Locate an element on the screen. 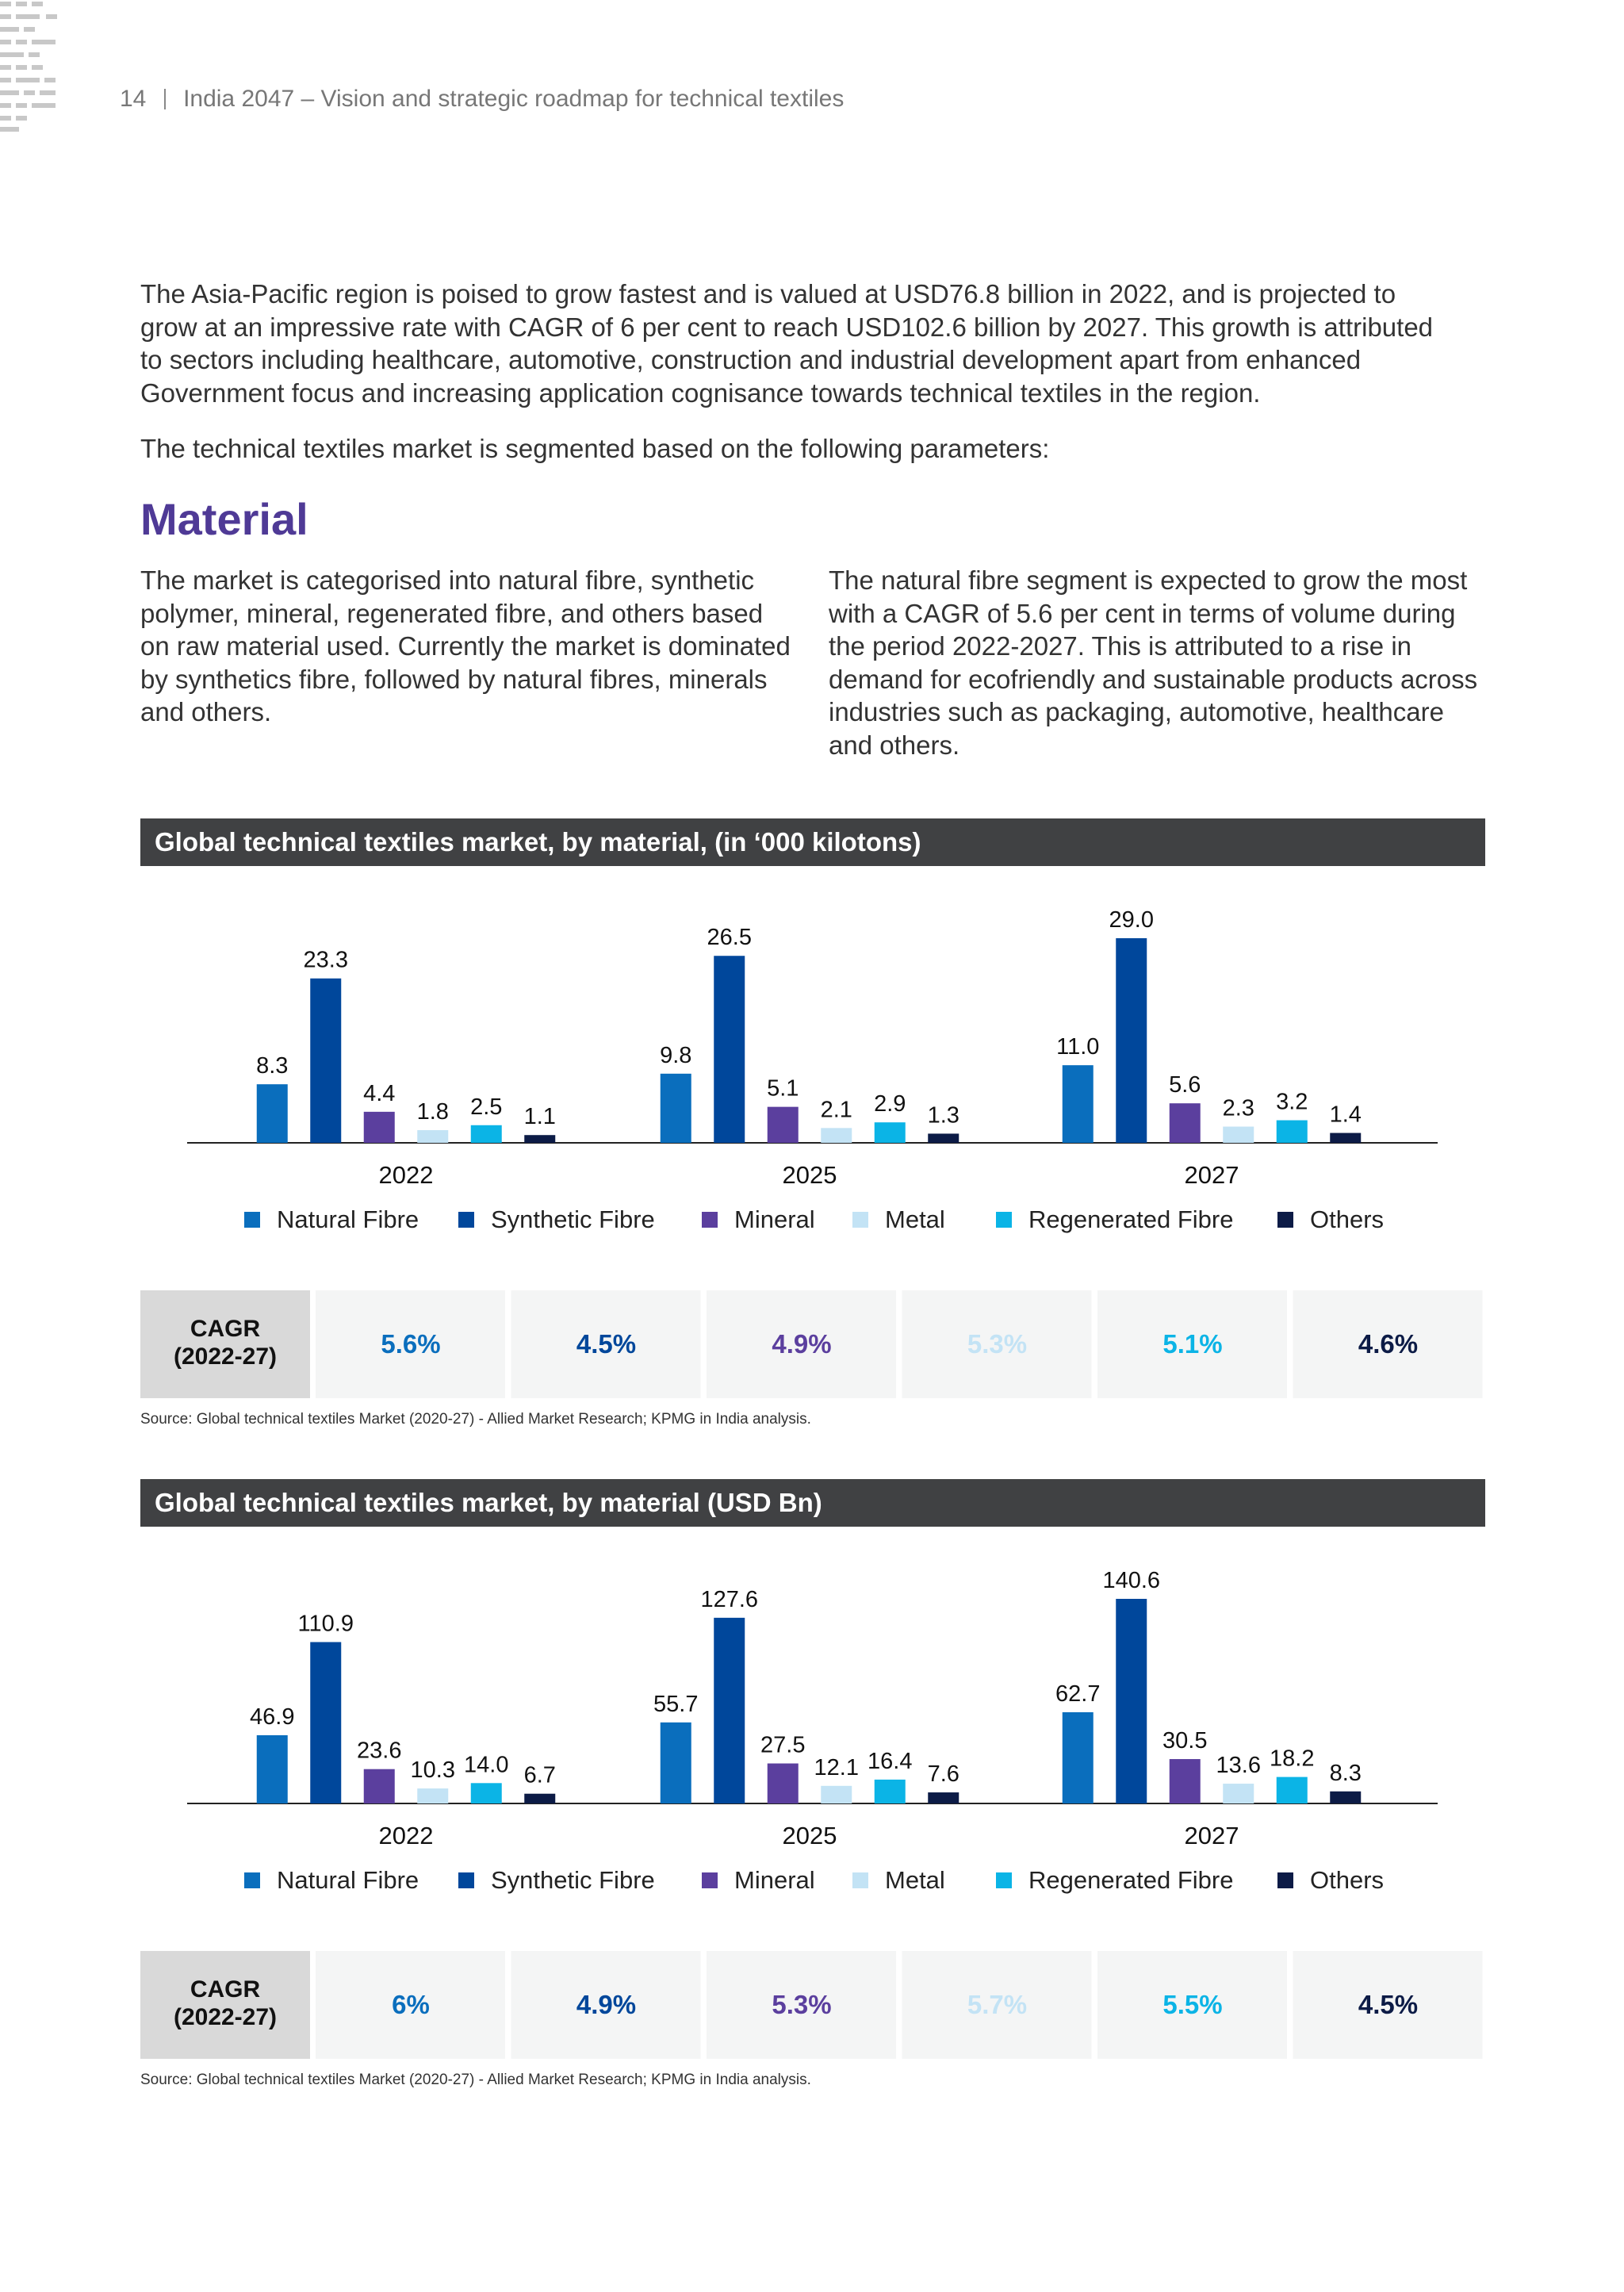 The width and height of the screenshot is (1624, 2292). data-label: 110.9 is located at coordinates (326, 1624).